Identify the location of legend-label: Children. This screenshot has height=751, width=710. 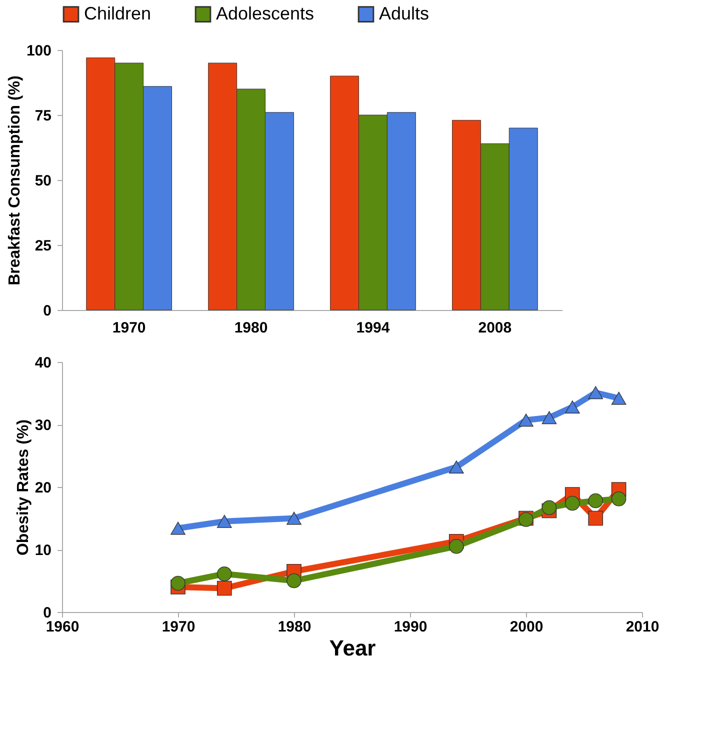
(118, 13).